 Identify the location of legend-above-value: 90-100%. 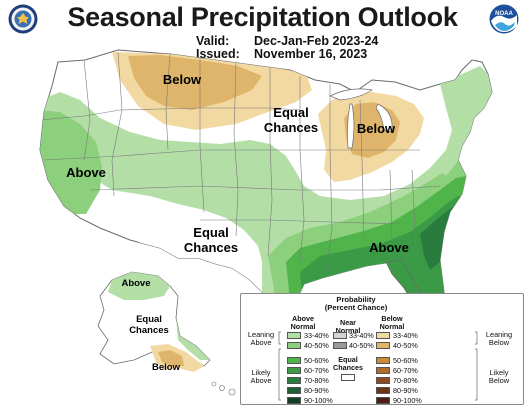
(318, 400).